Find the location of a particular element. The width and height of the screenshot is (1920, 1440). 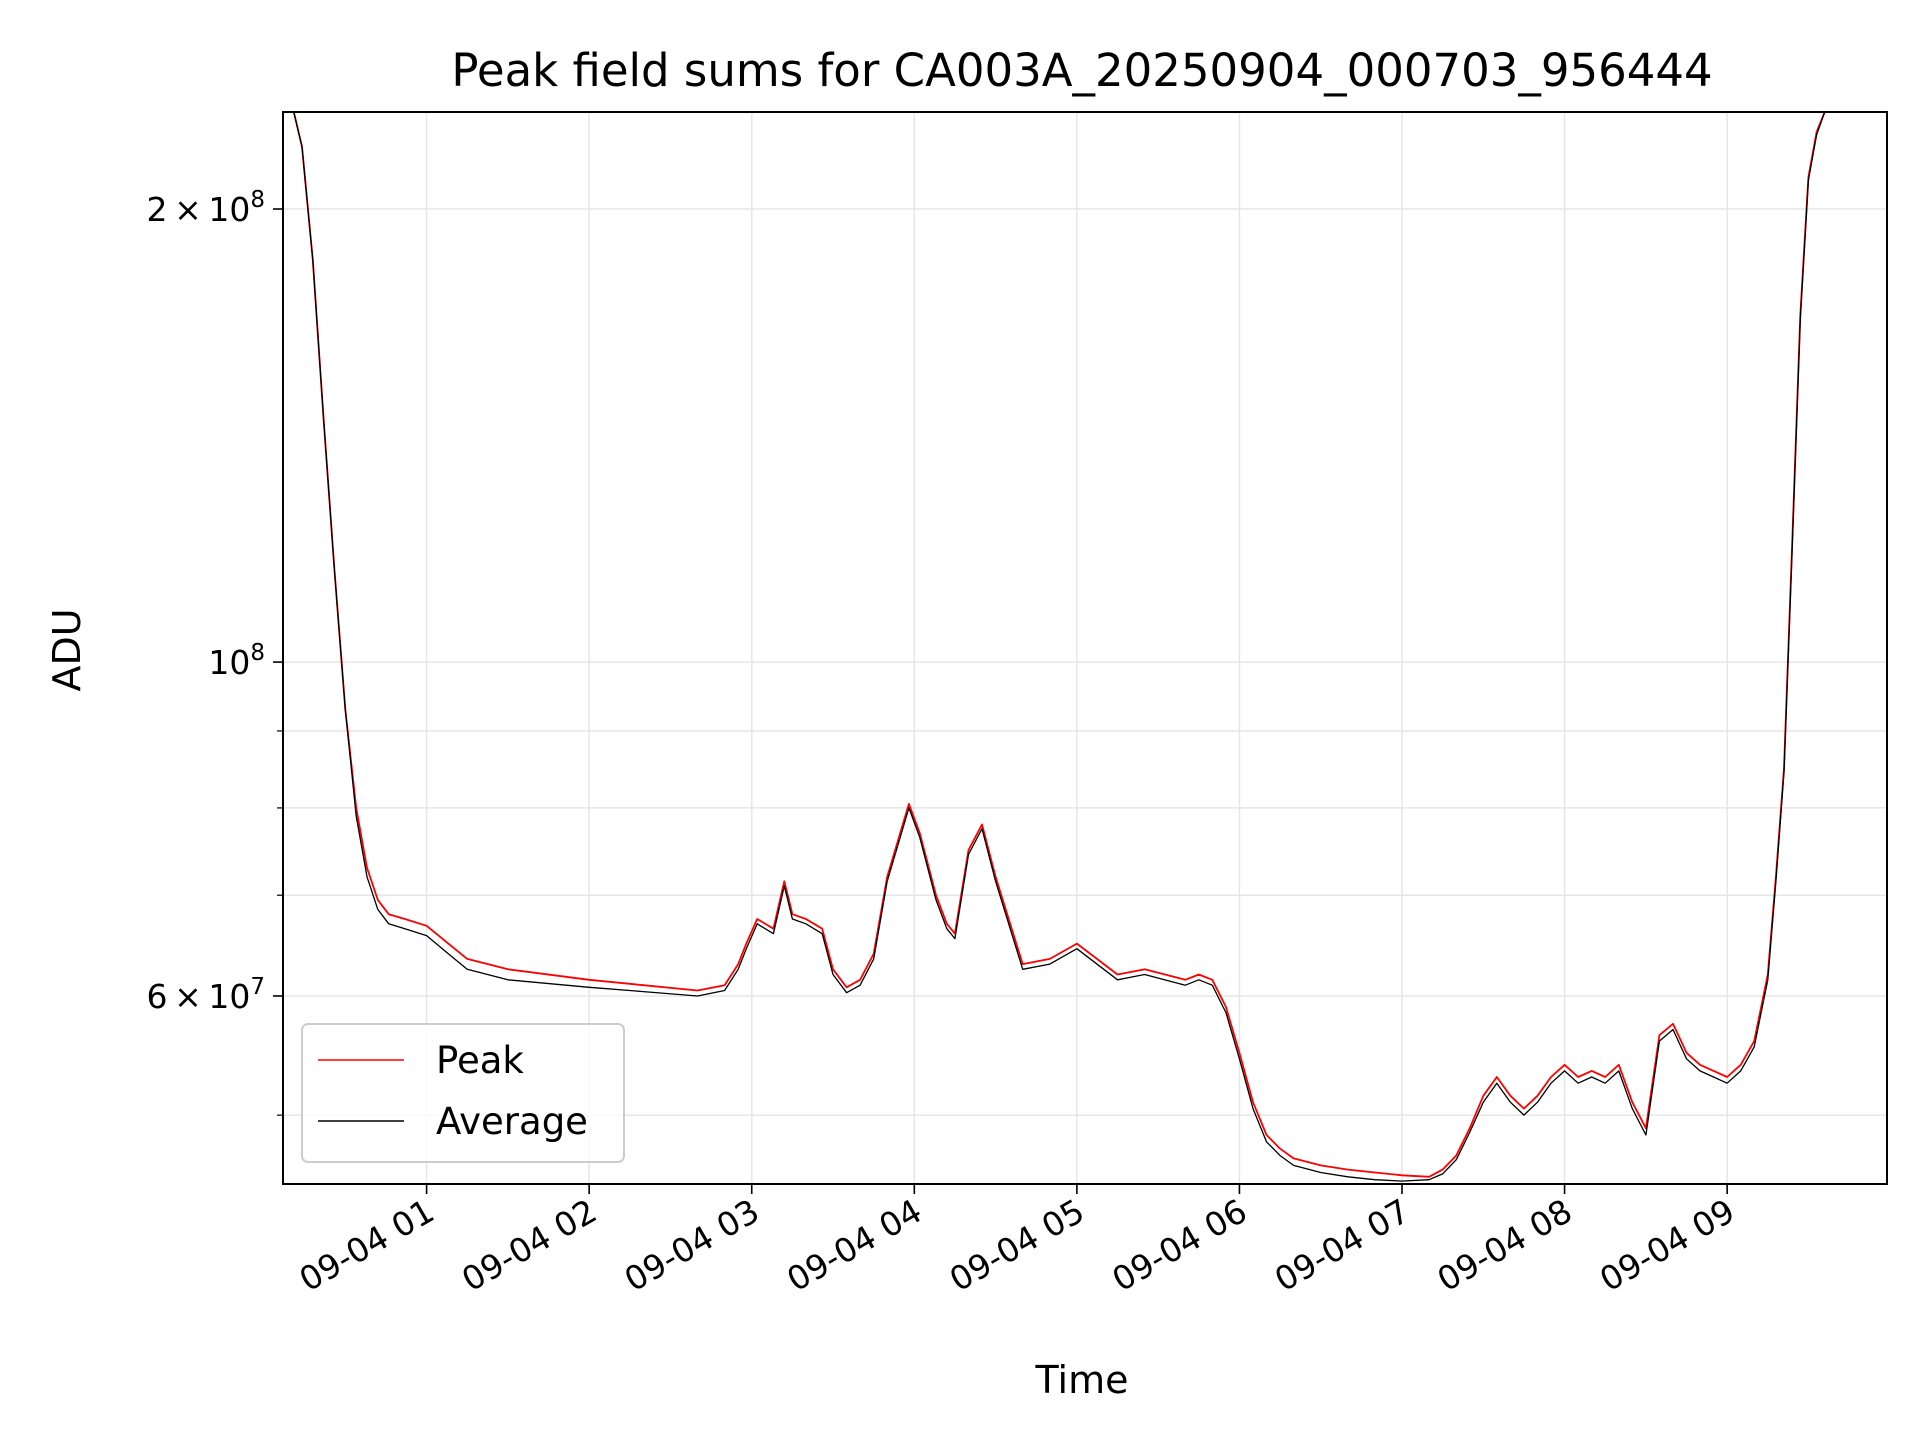

legend-label-peak: Peak is located at coordinates (480, 1060).